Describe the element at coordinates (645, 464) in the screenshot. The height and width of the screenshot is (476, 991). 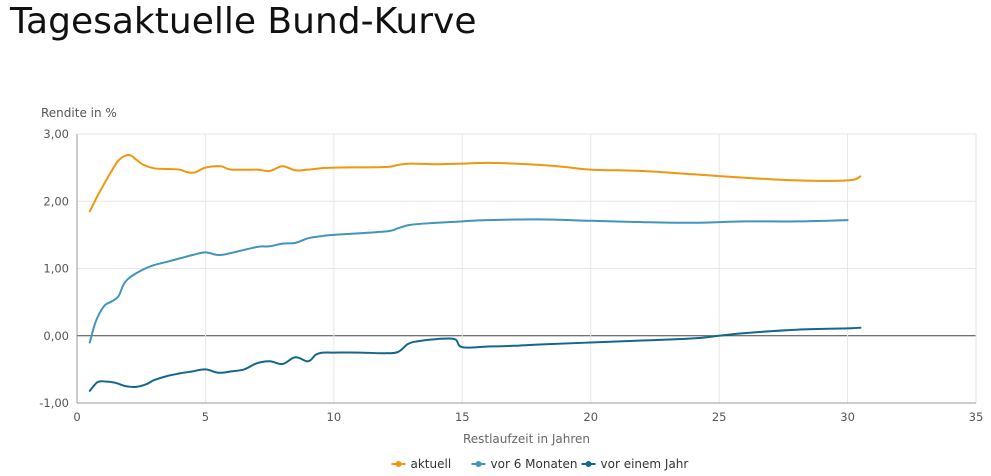
I see `legend-label: vor einem Jahr` at that location.